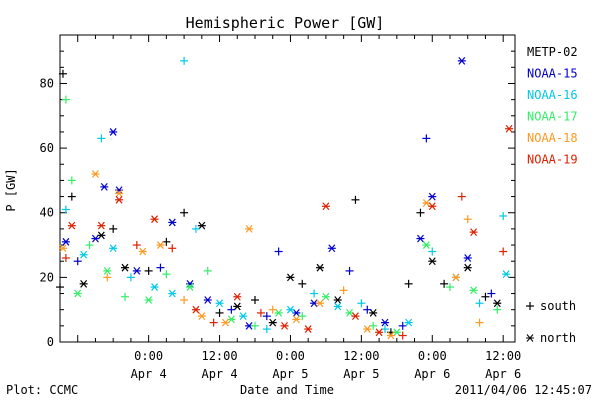 This screenshot has height=400, width=600. I want to click on legend-entry: NOAA-17, so click(552, 117).